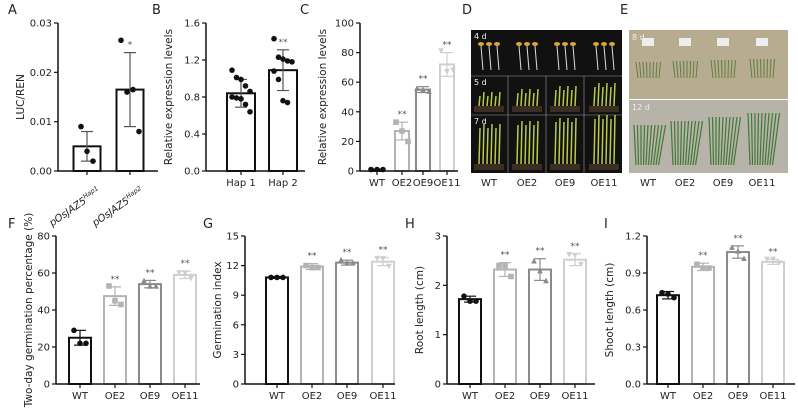 The height and width of the screenshot is (414, 798). Describe the element at coordinates (565, 167) in the screenshot. I see `pot-shape` at that location.